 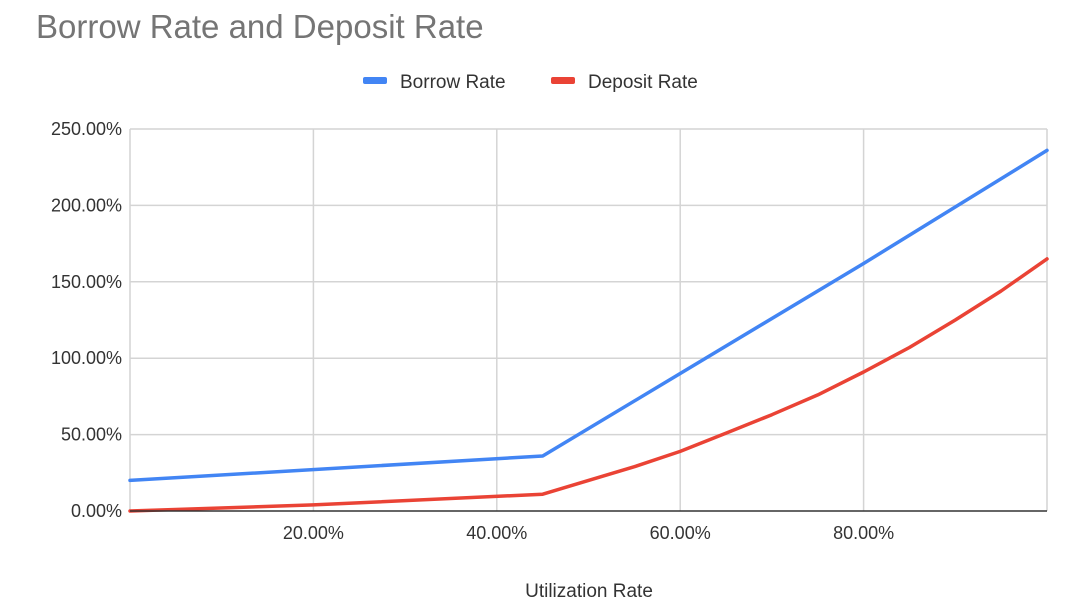 What do you see at coordinates (496, 533) in the screenshot?
I see `x-tick-label: 40.00%` at bounding box center [496, 533].